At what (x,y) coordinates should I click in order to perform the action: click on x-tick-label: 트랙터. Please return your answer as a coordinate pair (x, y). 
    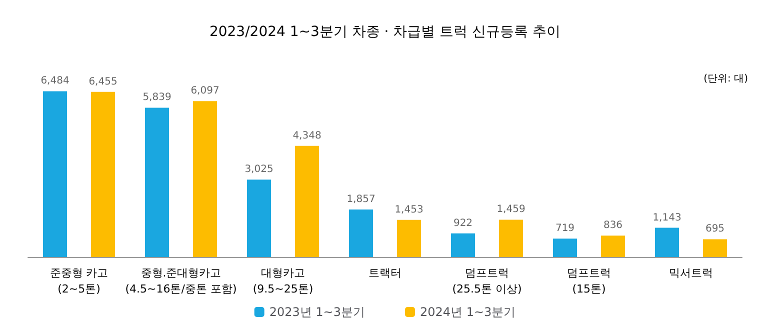
    Looking at the image, I should click on (385, 273).